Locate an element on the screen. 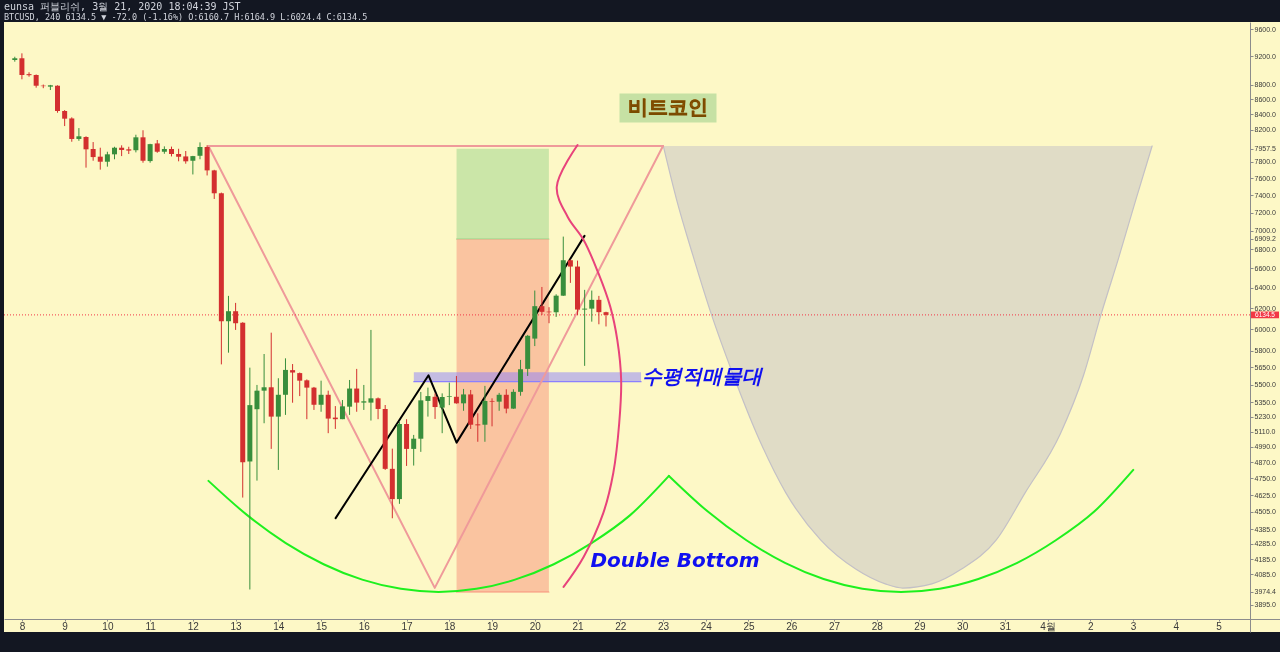  x-tick-label: 8 is located at coordinates (22, 626).